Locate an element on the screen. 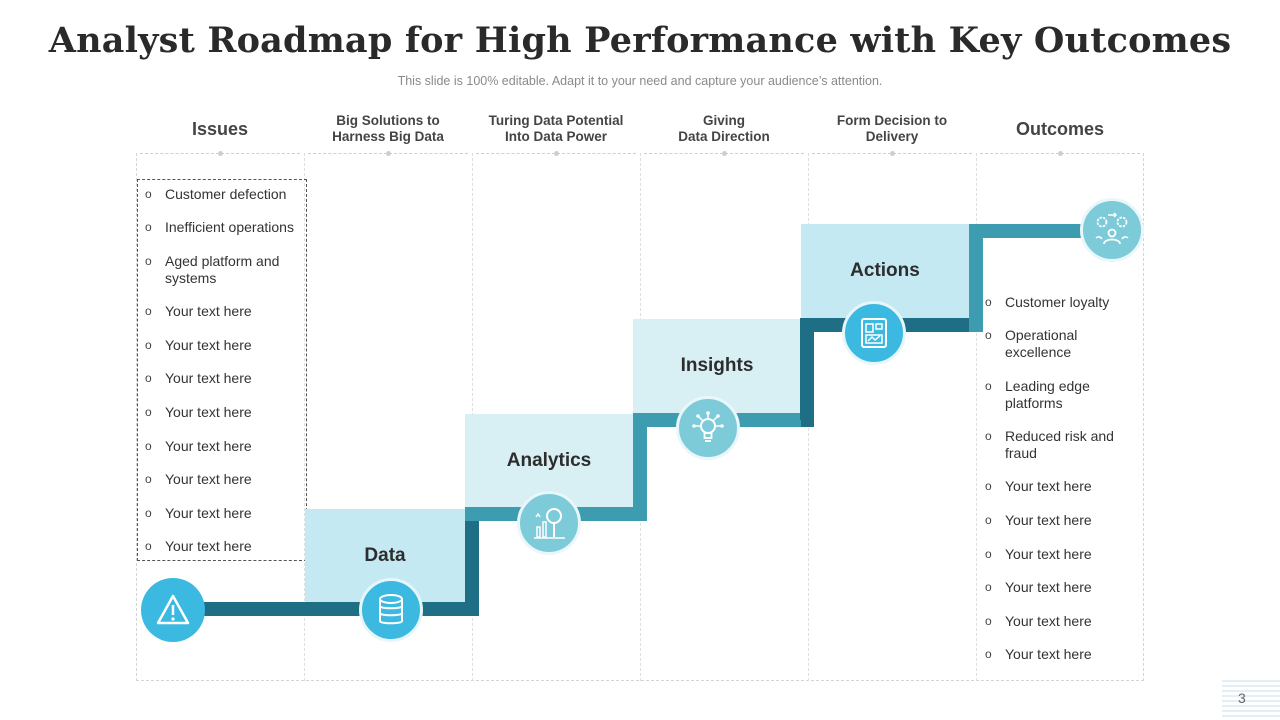  corner-decoration is located at coordinates (1251, 698).